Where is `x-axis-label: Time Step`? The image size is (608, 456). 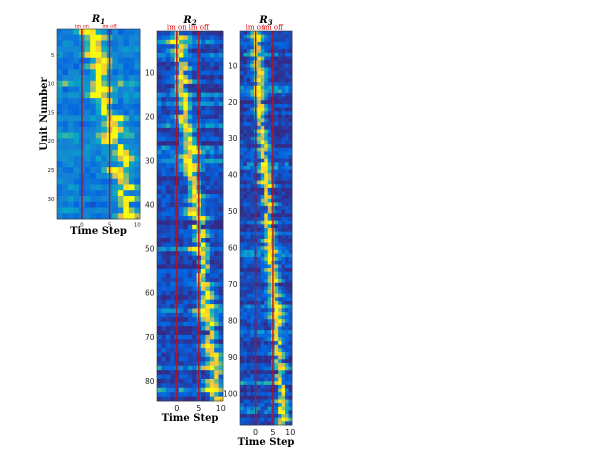 x-axis-label: Time Step is located at coordinates (266, 442).